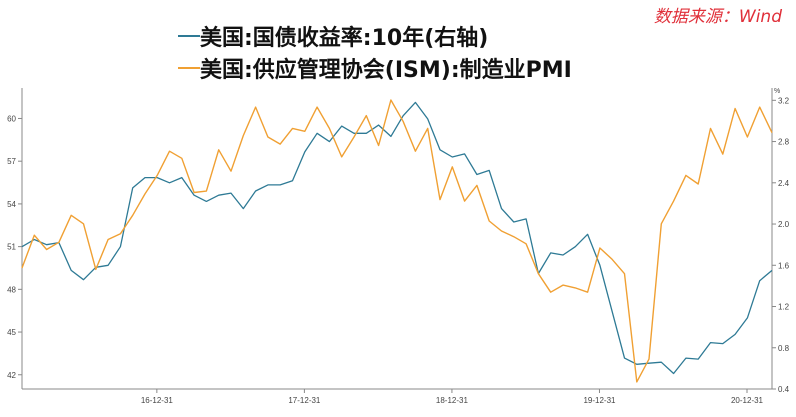  Describe the element at coordinates (11, 375) in the screenshot. I see `left-axis-tick-label: 42` at that location.